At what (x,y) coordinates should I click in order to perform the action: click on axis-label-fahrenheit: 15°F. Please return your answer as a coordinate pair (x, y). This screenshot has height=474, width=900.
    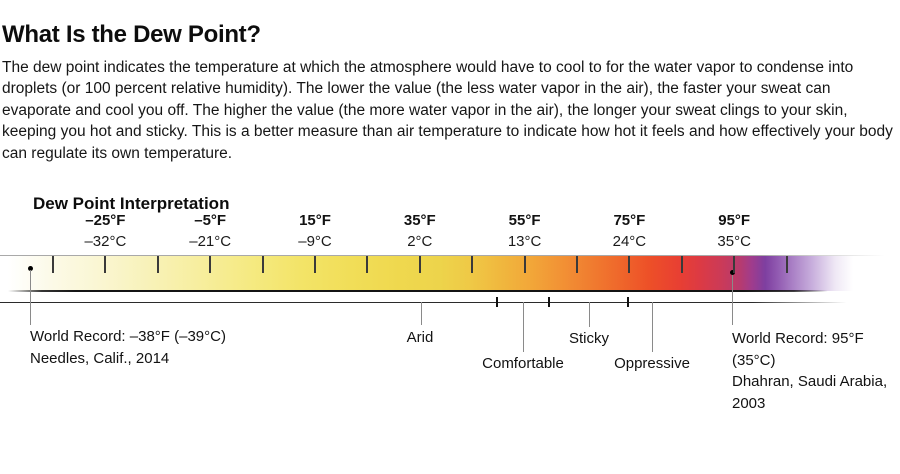
    Looking at the image, I should click on (315, 220).